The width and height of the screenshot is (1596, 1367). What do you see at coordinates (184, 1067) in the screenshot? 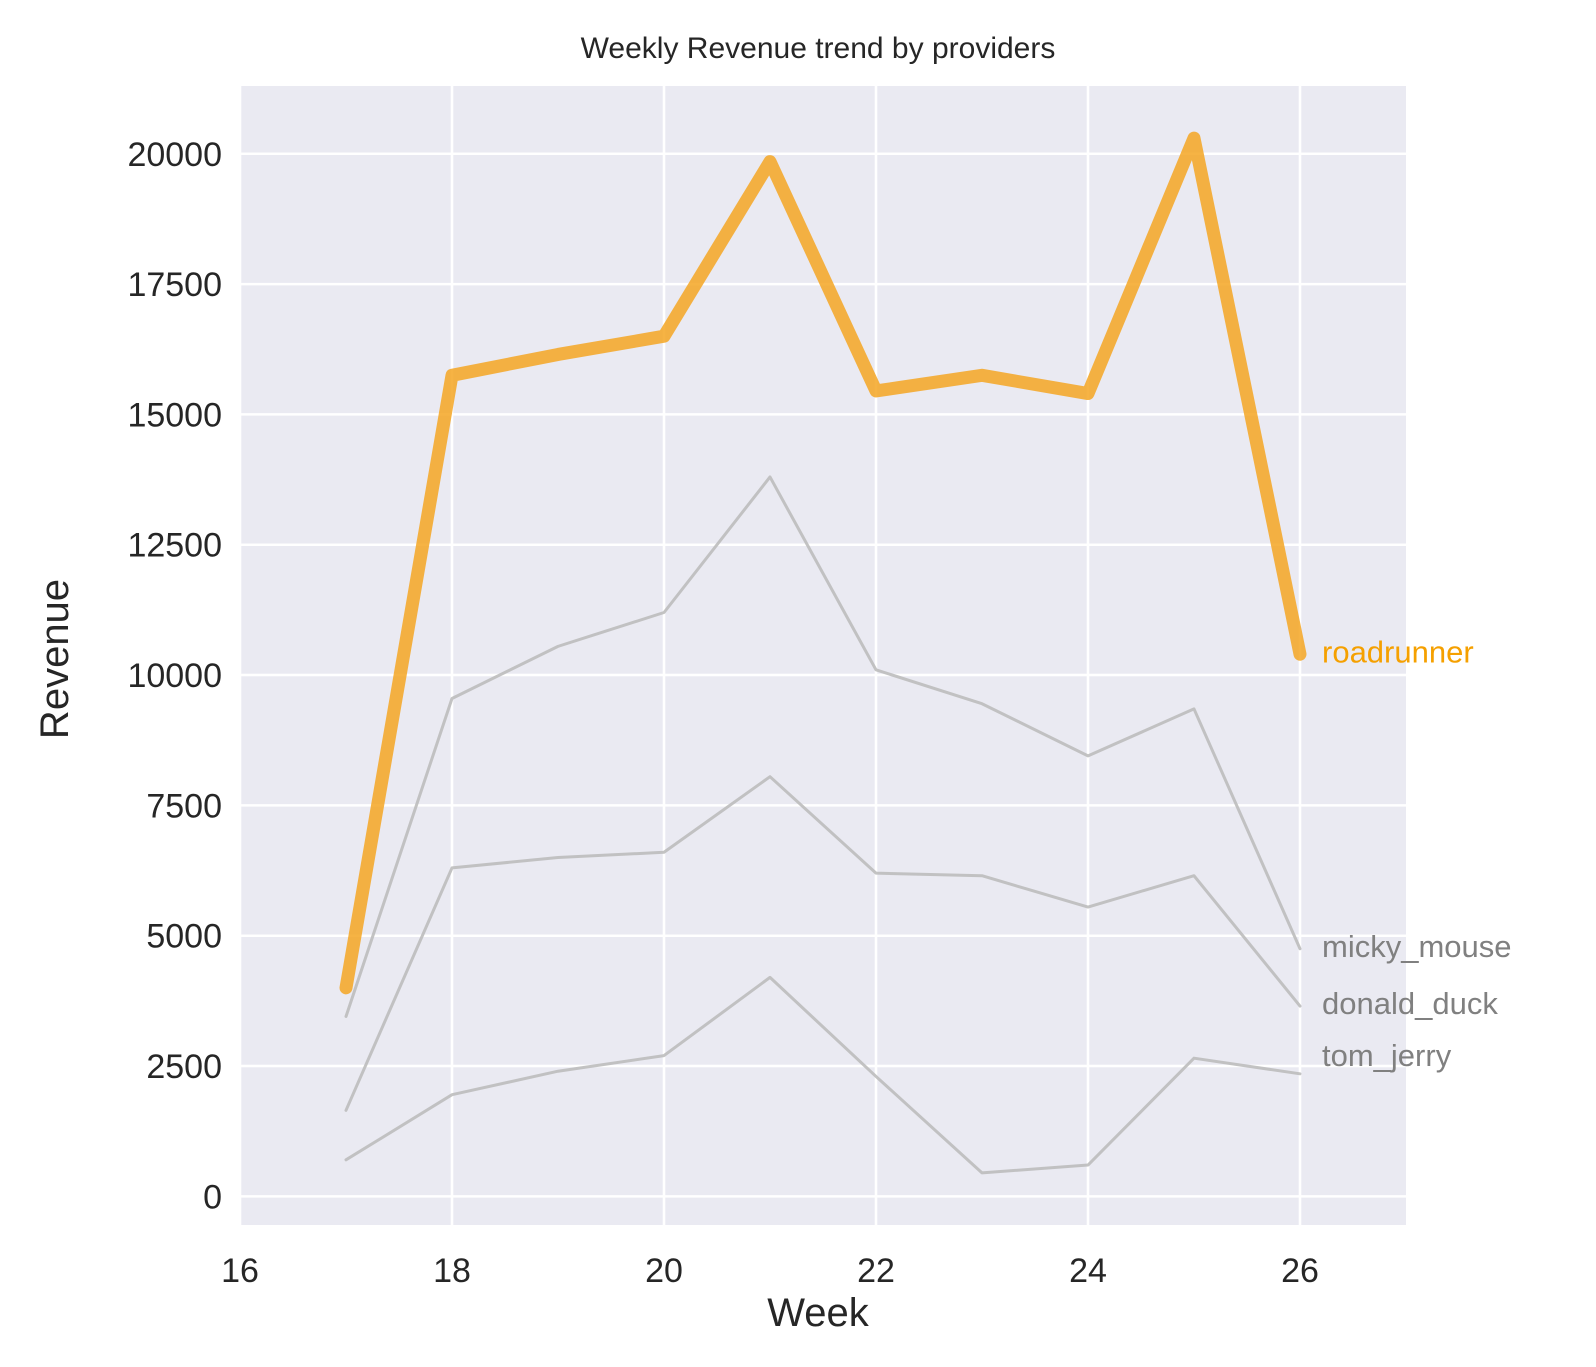
I see `y-tick-label: 2500` at bounding box center [184, 1067].